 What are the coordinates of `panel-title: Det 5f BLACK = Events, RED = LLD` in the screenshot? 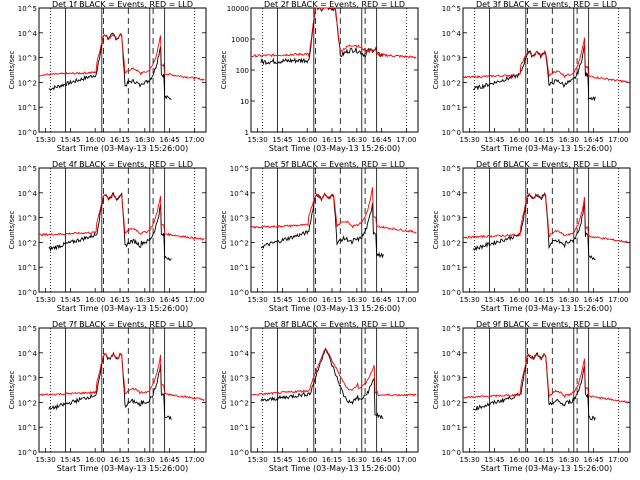 It's located at (334, 164).